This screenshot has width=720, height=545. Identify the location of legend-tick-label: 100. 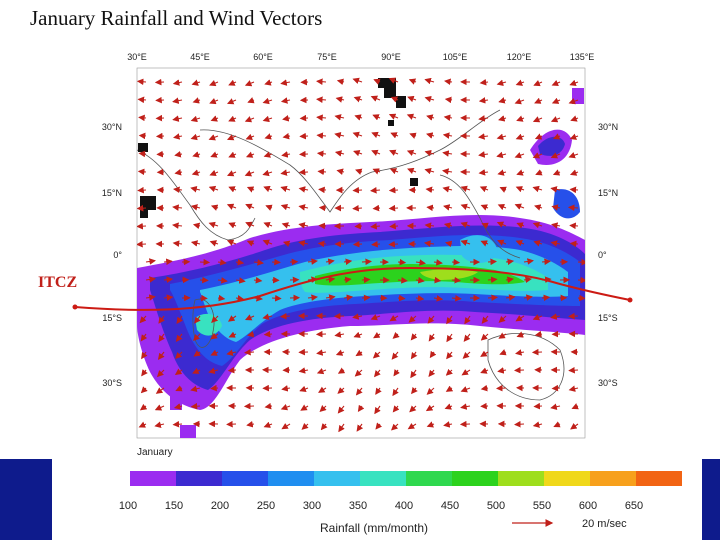
(128, 506).